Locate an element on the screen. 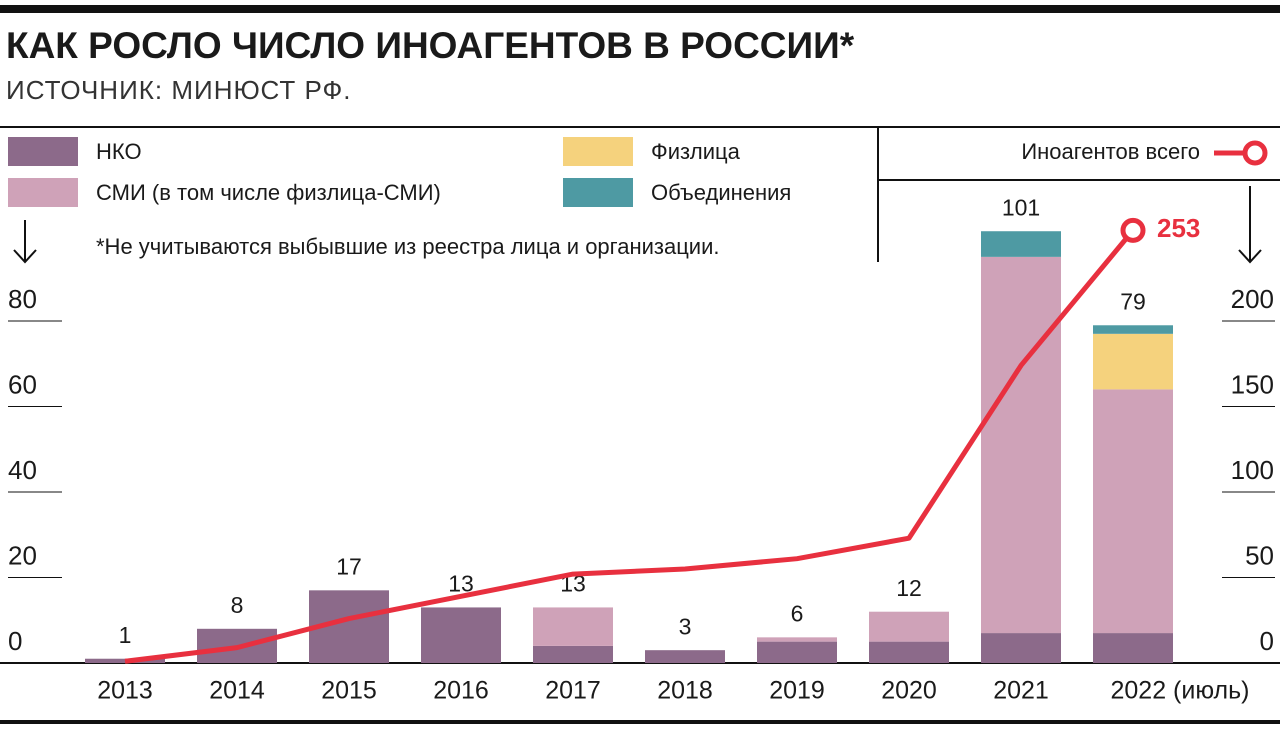 The width and height of the screenshot is (1280, 732). y2-tick-label: 0 is located at coordinates (1267, 641).